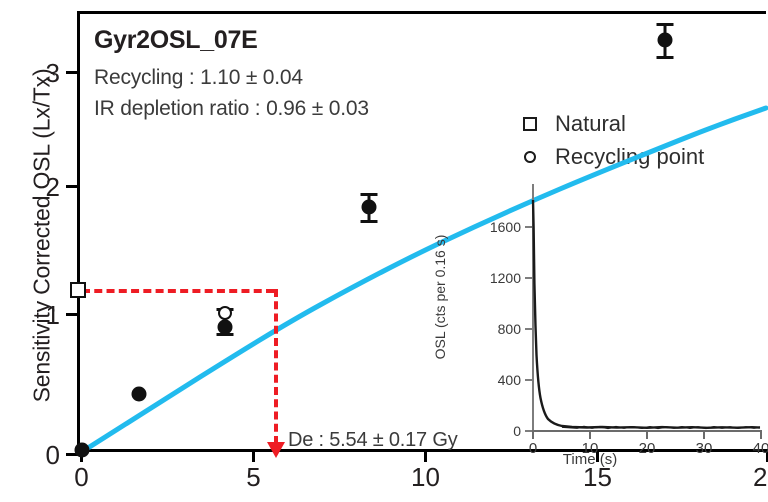 Image resolution: width=768 pixels, height=502 pixels. I want to click on legend-item-recycling-point: Recycling point, so click(610, 156).